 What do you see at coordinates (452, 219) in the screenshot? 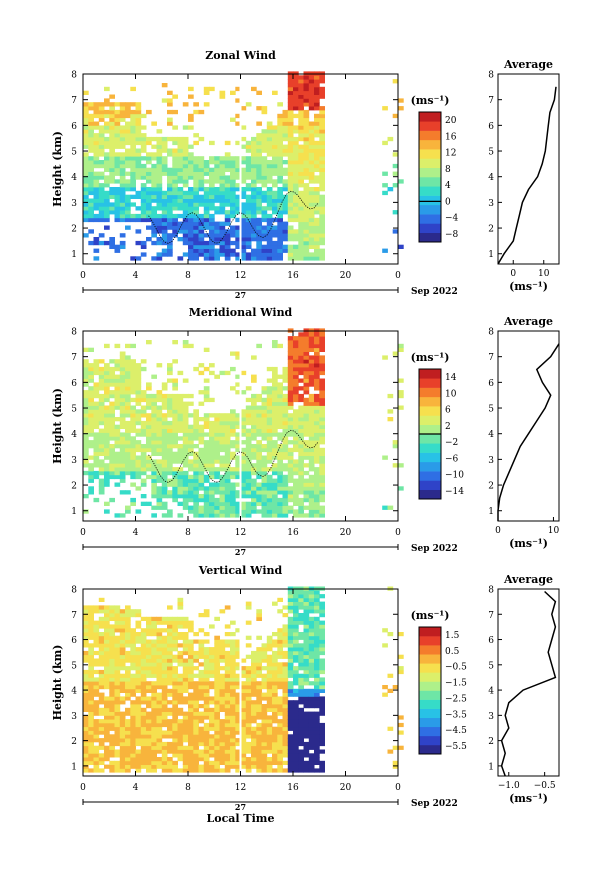
I see `colorbar-tick-label: −4` at bounding box center [452, 219].